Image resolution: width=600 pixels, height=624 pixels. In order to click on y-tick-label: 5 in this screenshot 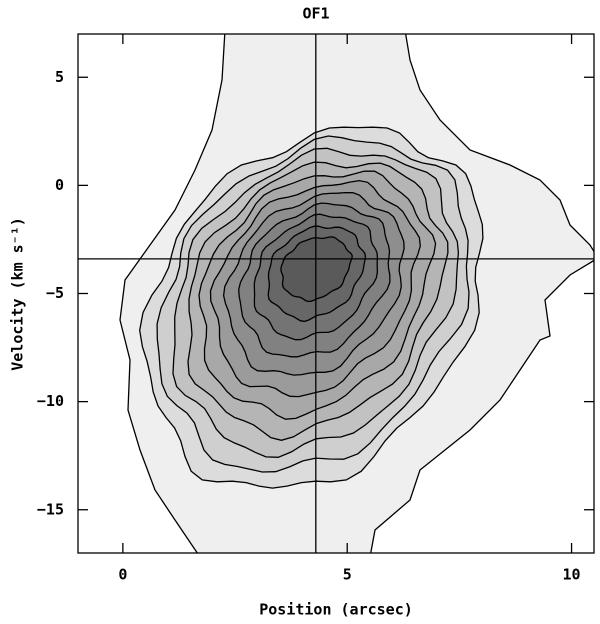, I will do `click(59, 77)`.